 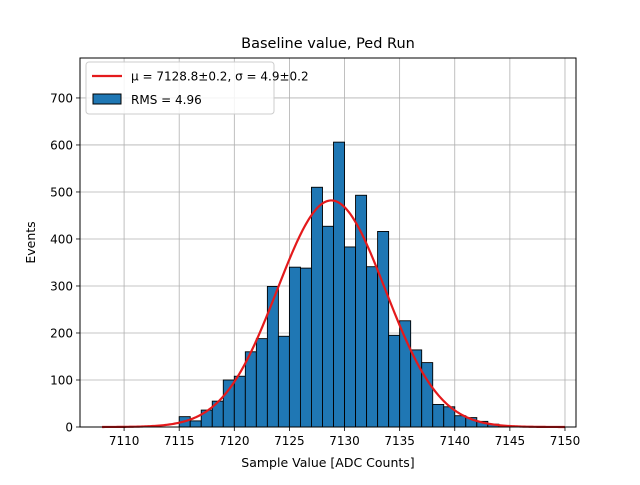 I want to click on y-axis-label: Events, so click(x=30, y=242).